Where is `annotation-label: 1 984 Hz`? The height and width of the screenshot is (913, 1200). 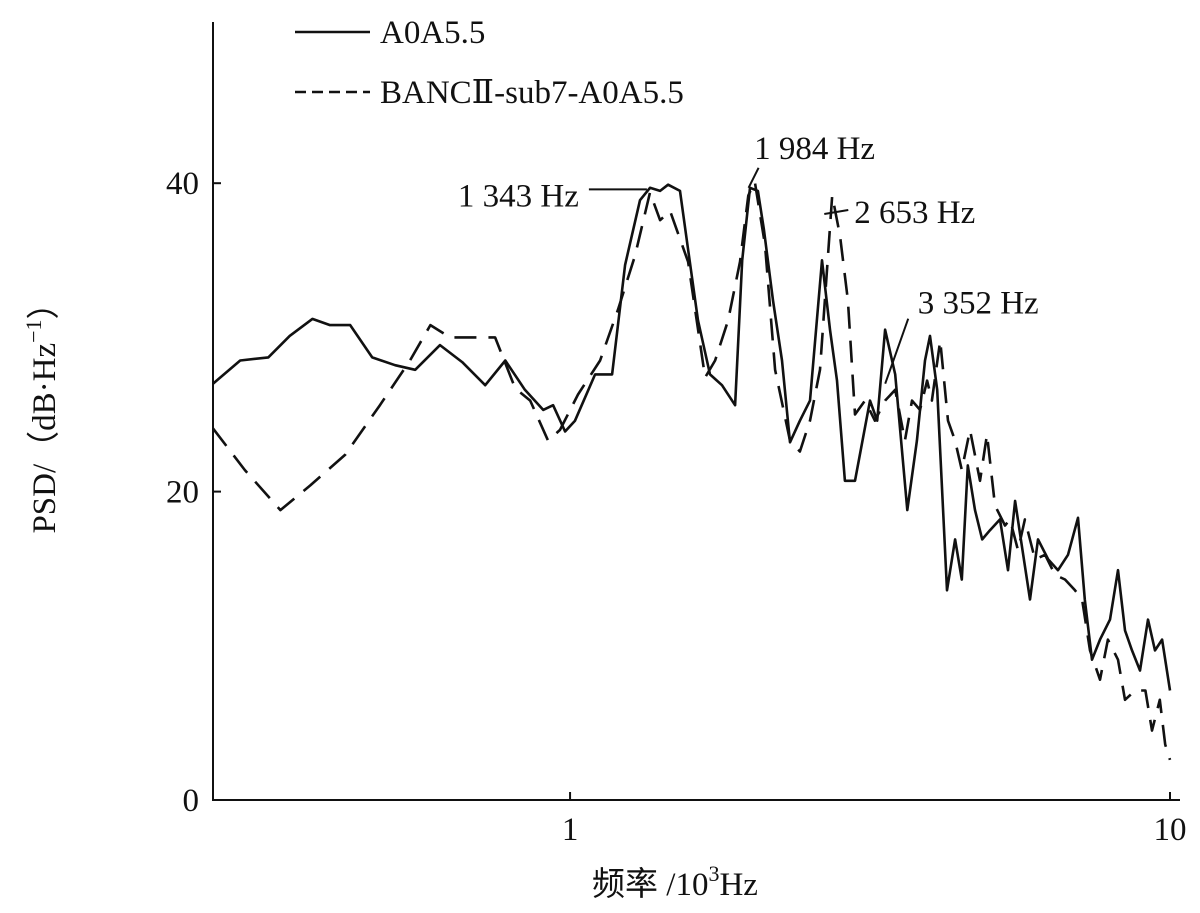
annotation-label: 1 984 Hz is located at coordinates (814, 149).